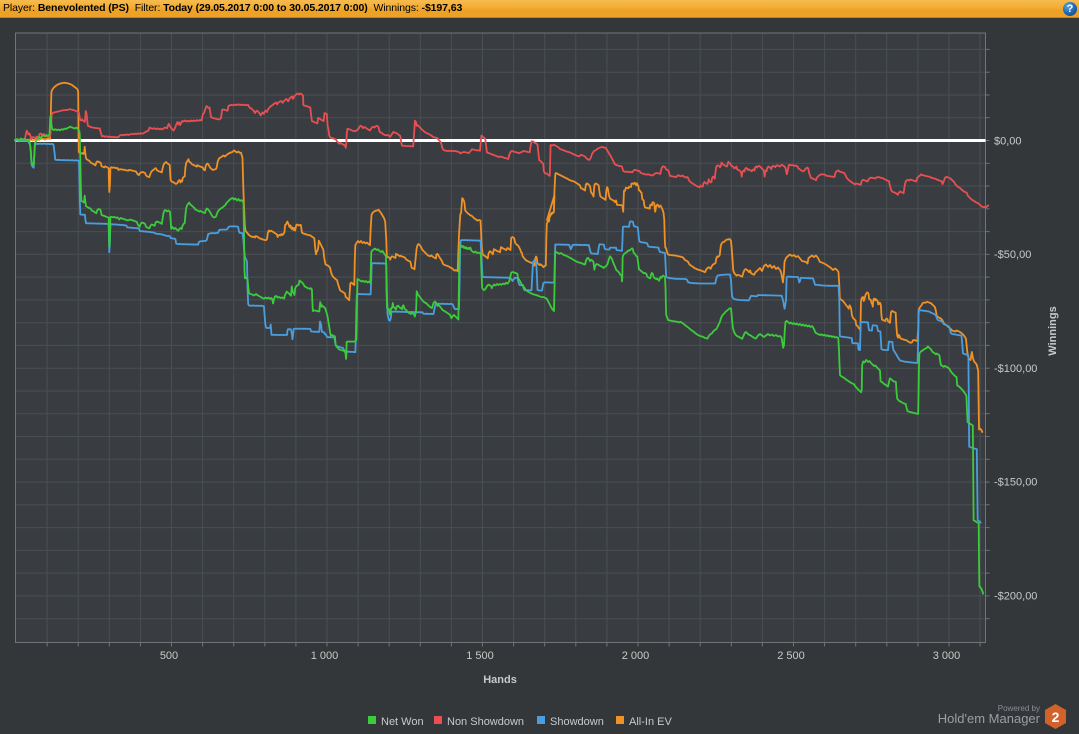 This screenshot has width=1079, height=734. What do you see at coordinates (1019, 708) in the screenshot?
I see `svg-text: Powered by` at bounding box center [1019, 708].